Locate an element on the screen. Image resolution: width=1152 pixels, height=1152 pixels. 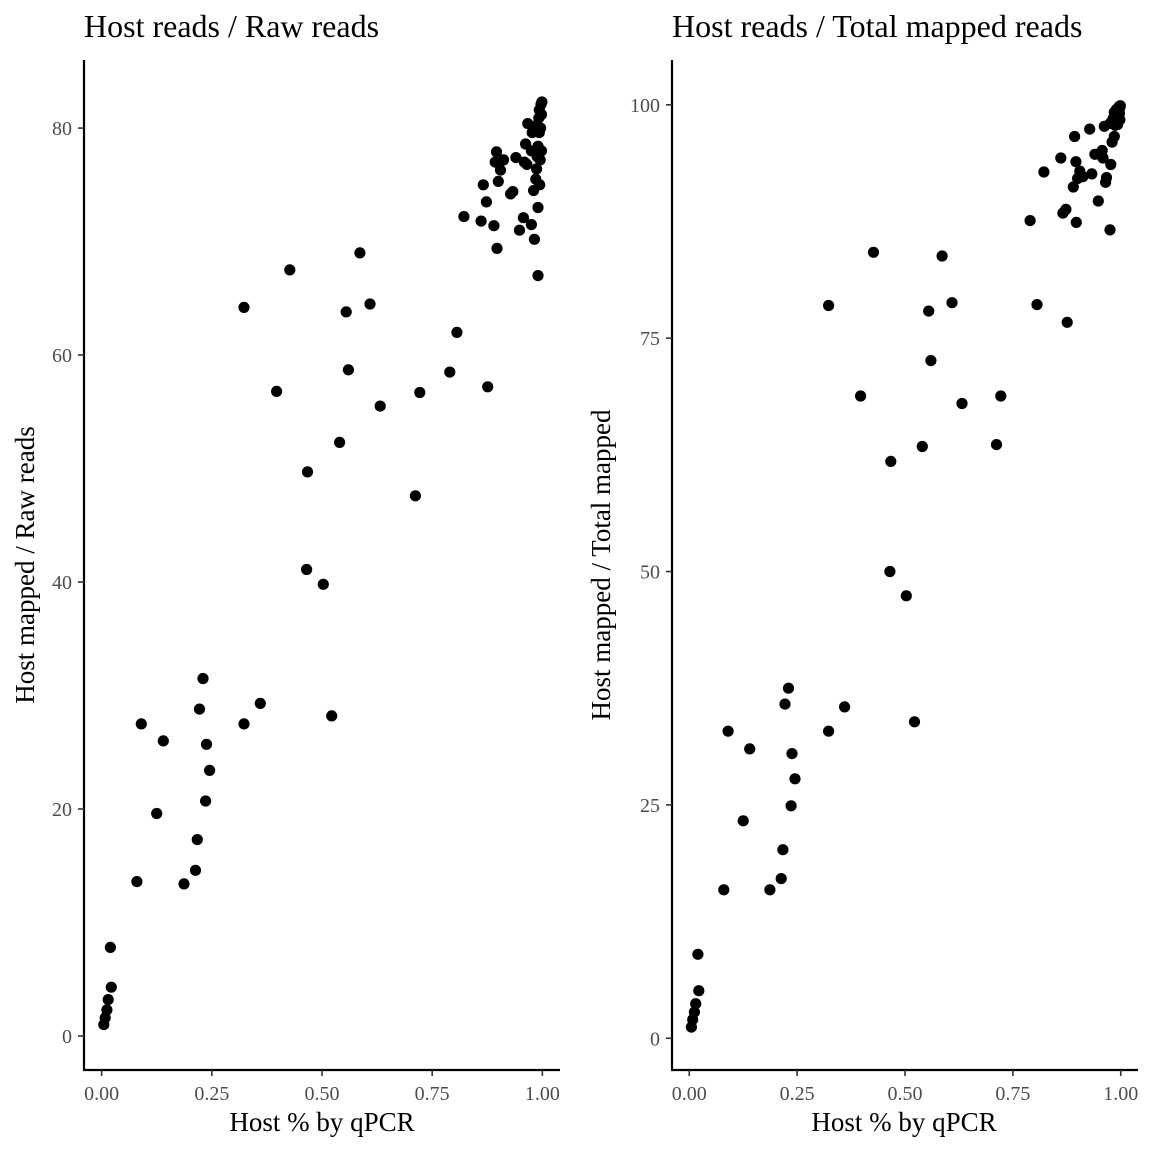
x-tick-label: 0.00 is located at coordinates (101, 1094).